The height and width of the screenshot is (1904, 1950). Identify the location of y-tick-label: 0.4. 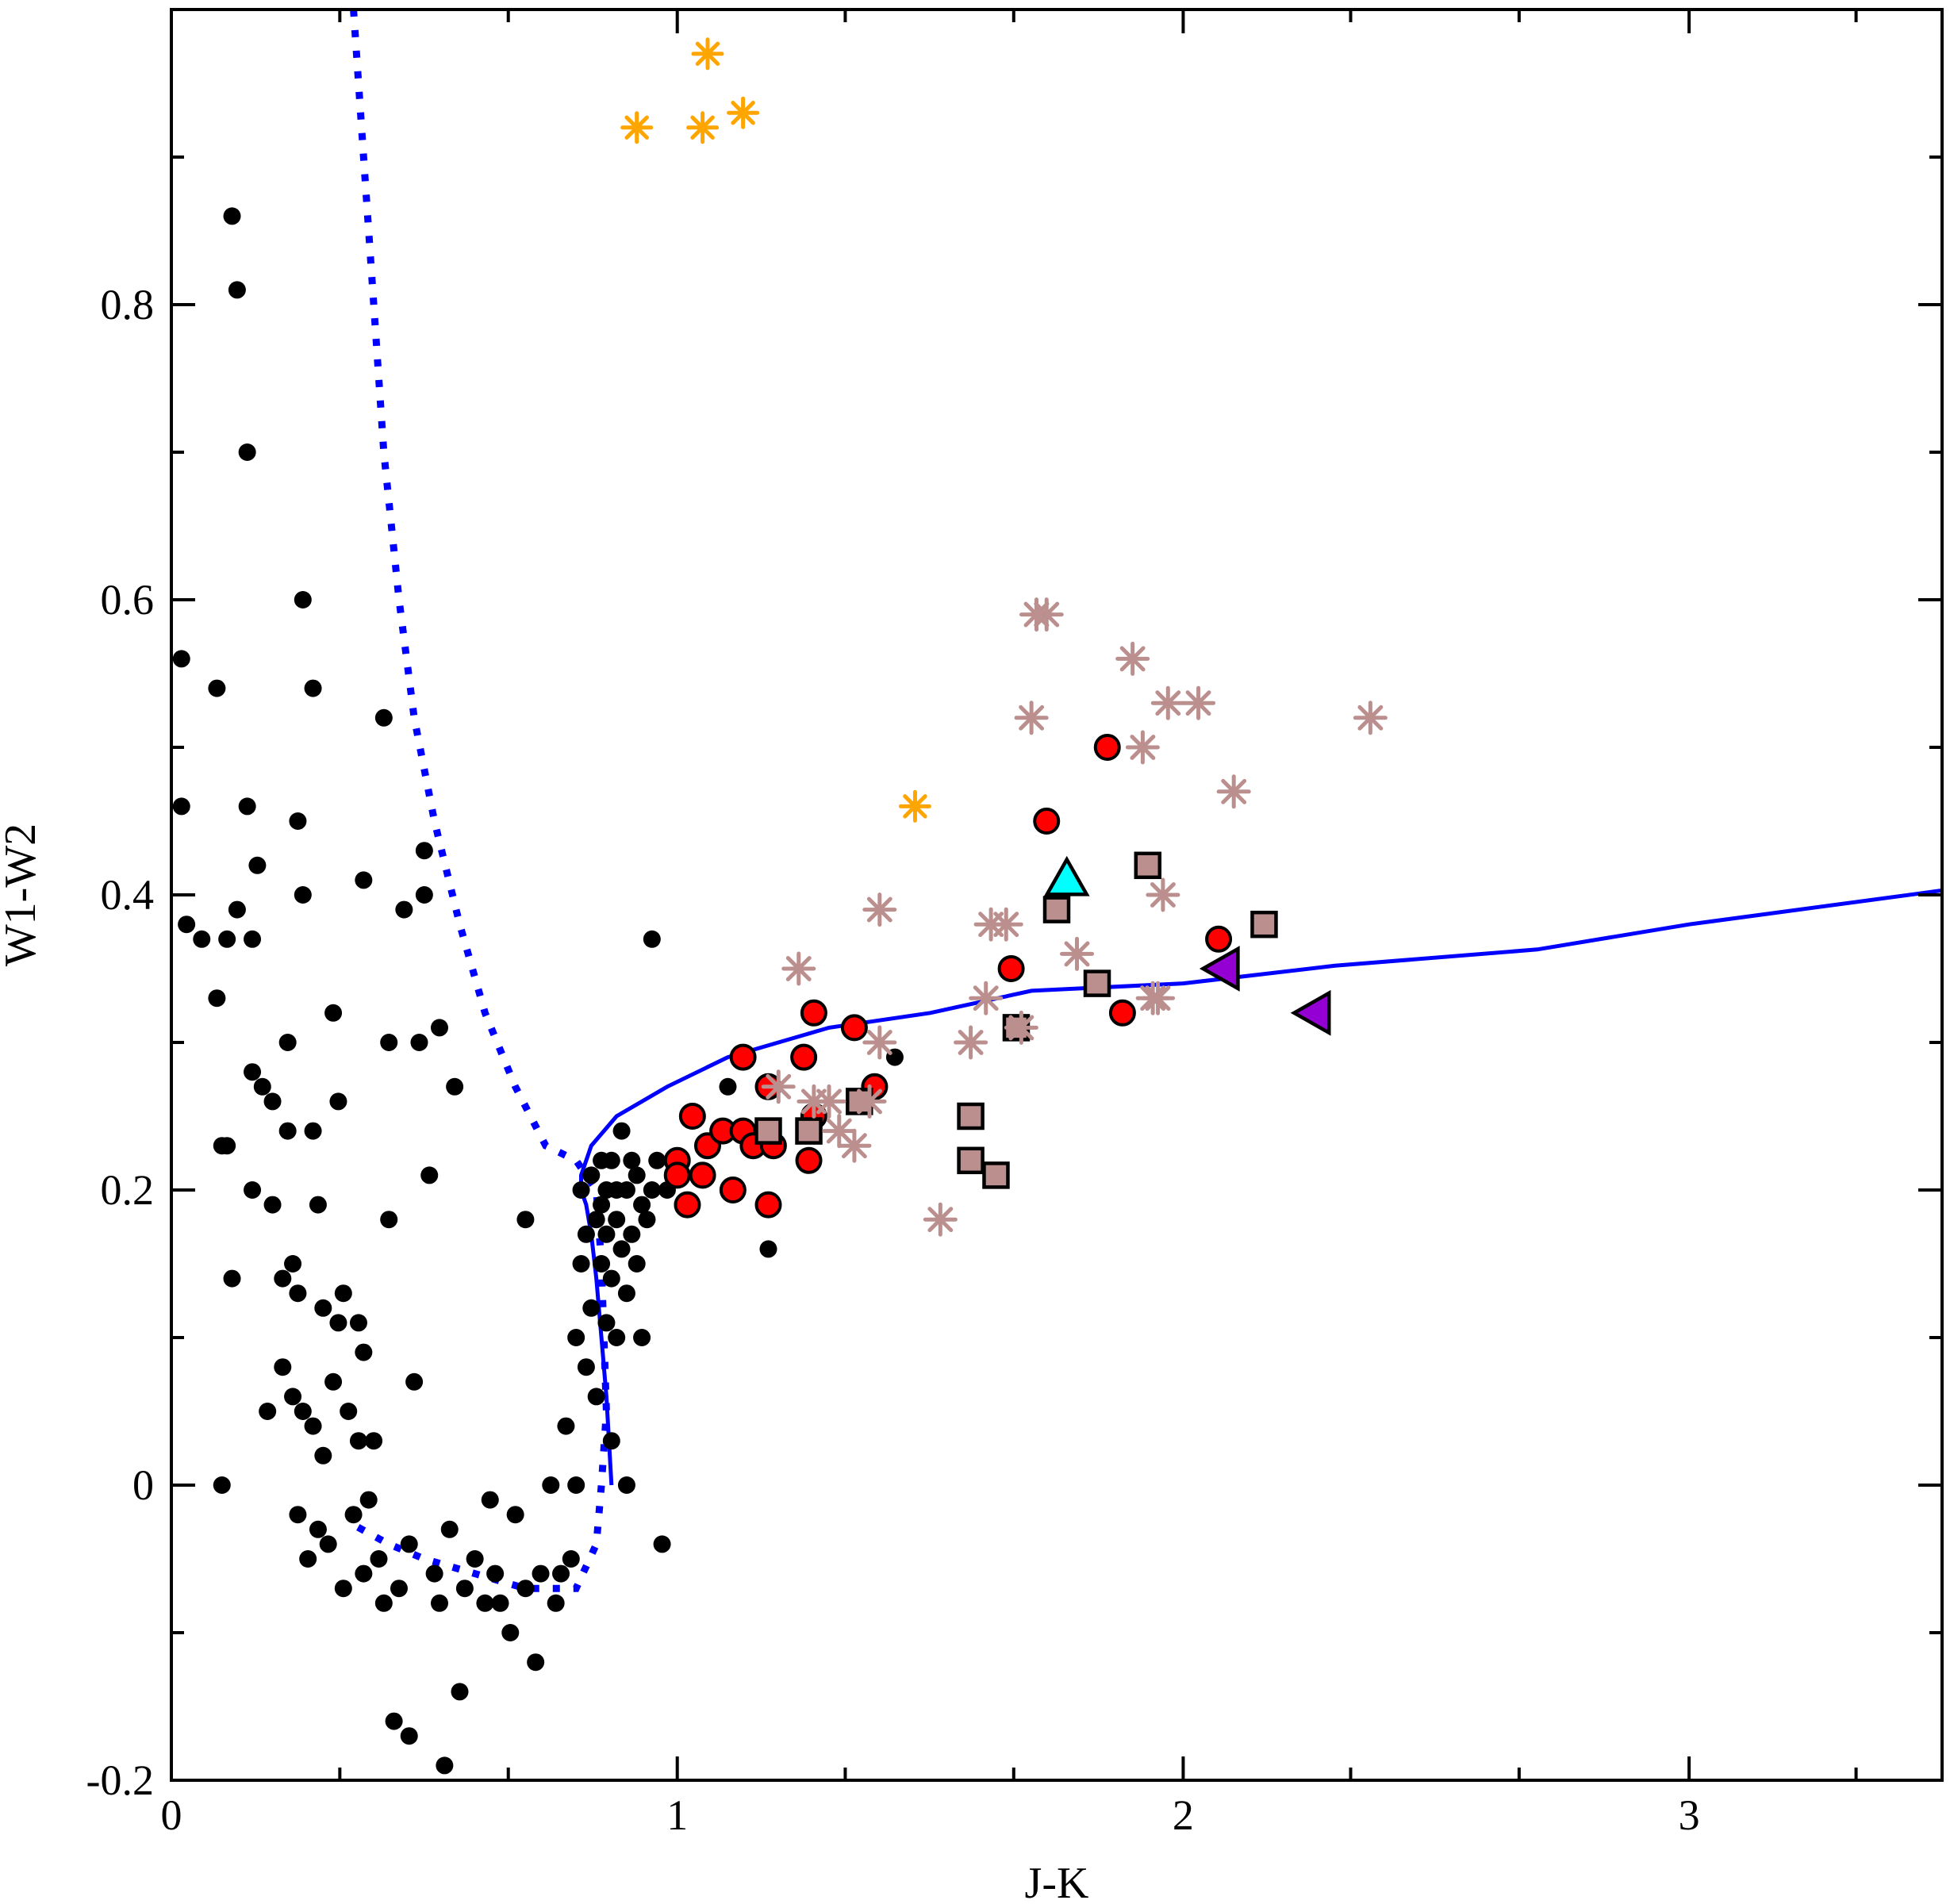
(128, 895).